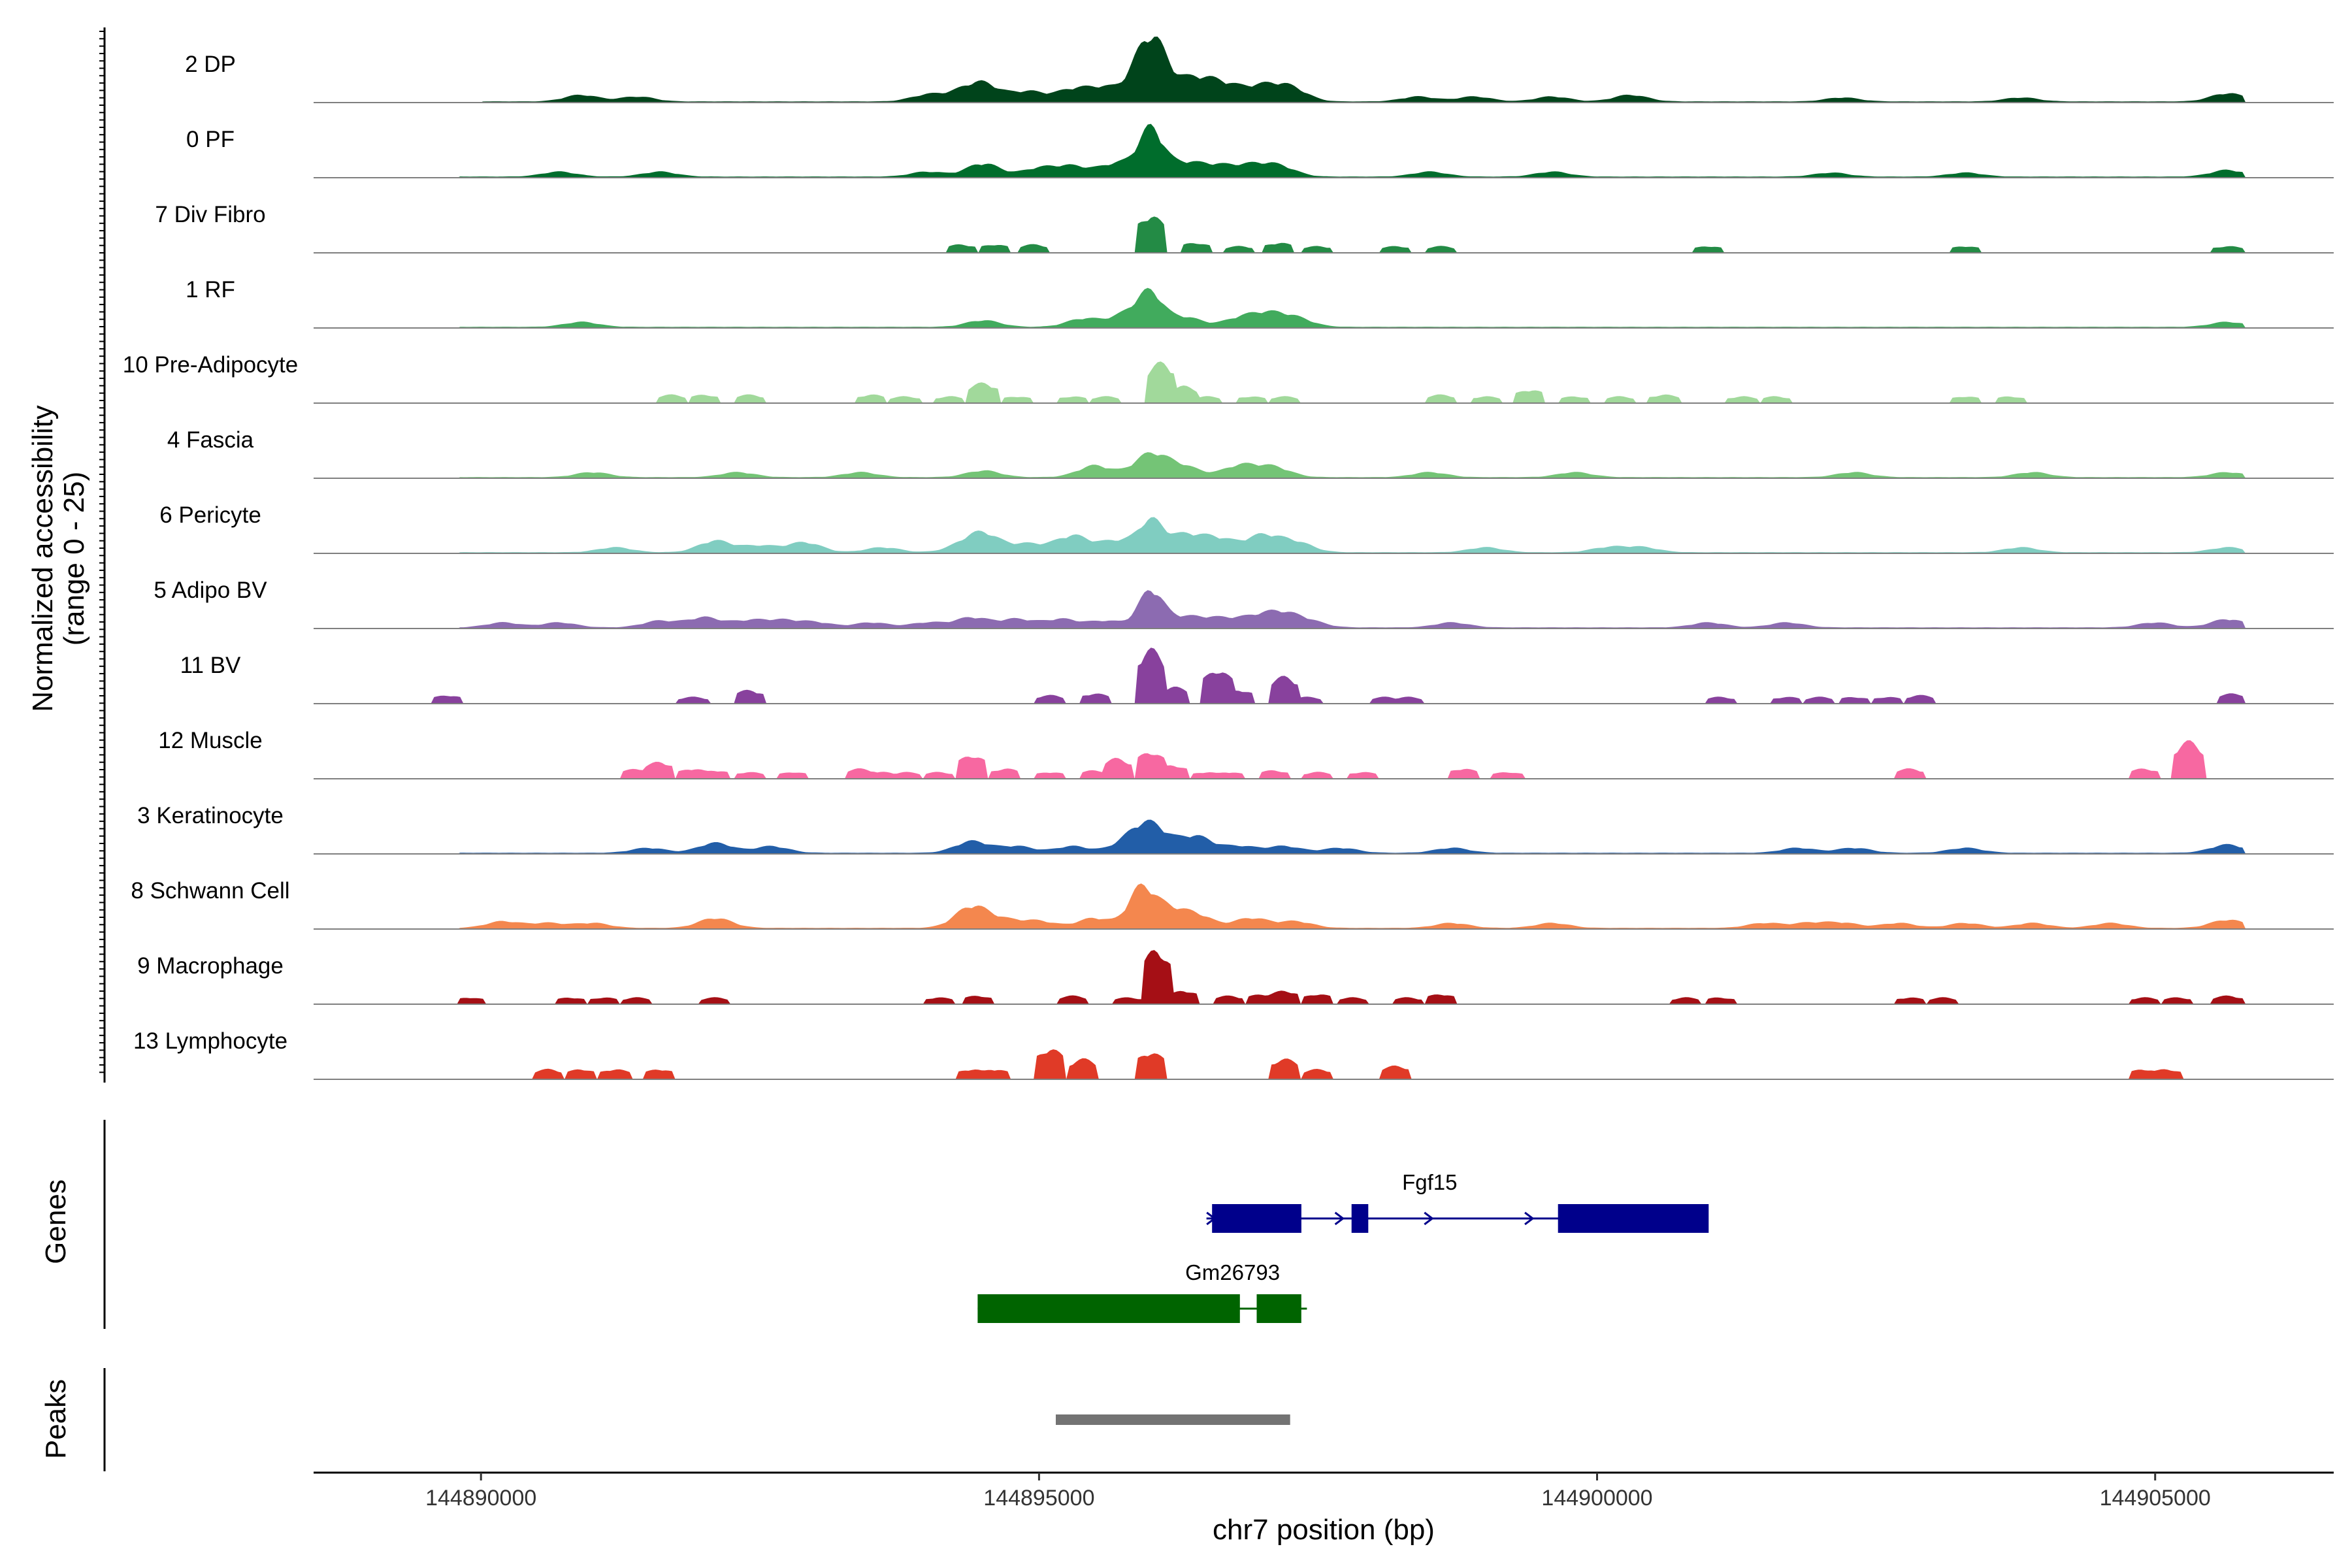  I want to click on track-10: 12 Muscle, so click(1246, 753).